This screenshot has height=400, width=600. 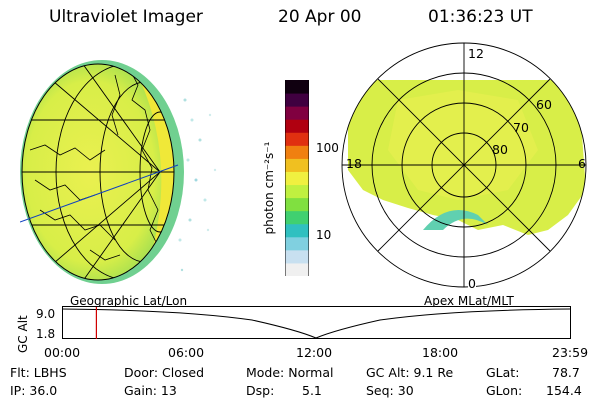 What do you see at coordinates (38, 372) in the screenshot?
I see `info-flt: Flt: LBHS` at bounding box center [38, 372].